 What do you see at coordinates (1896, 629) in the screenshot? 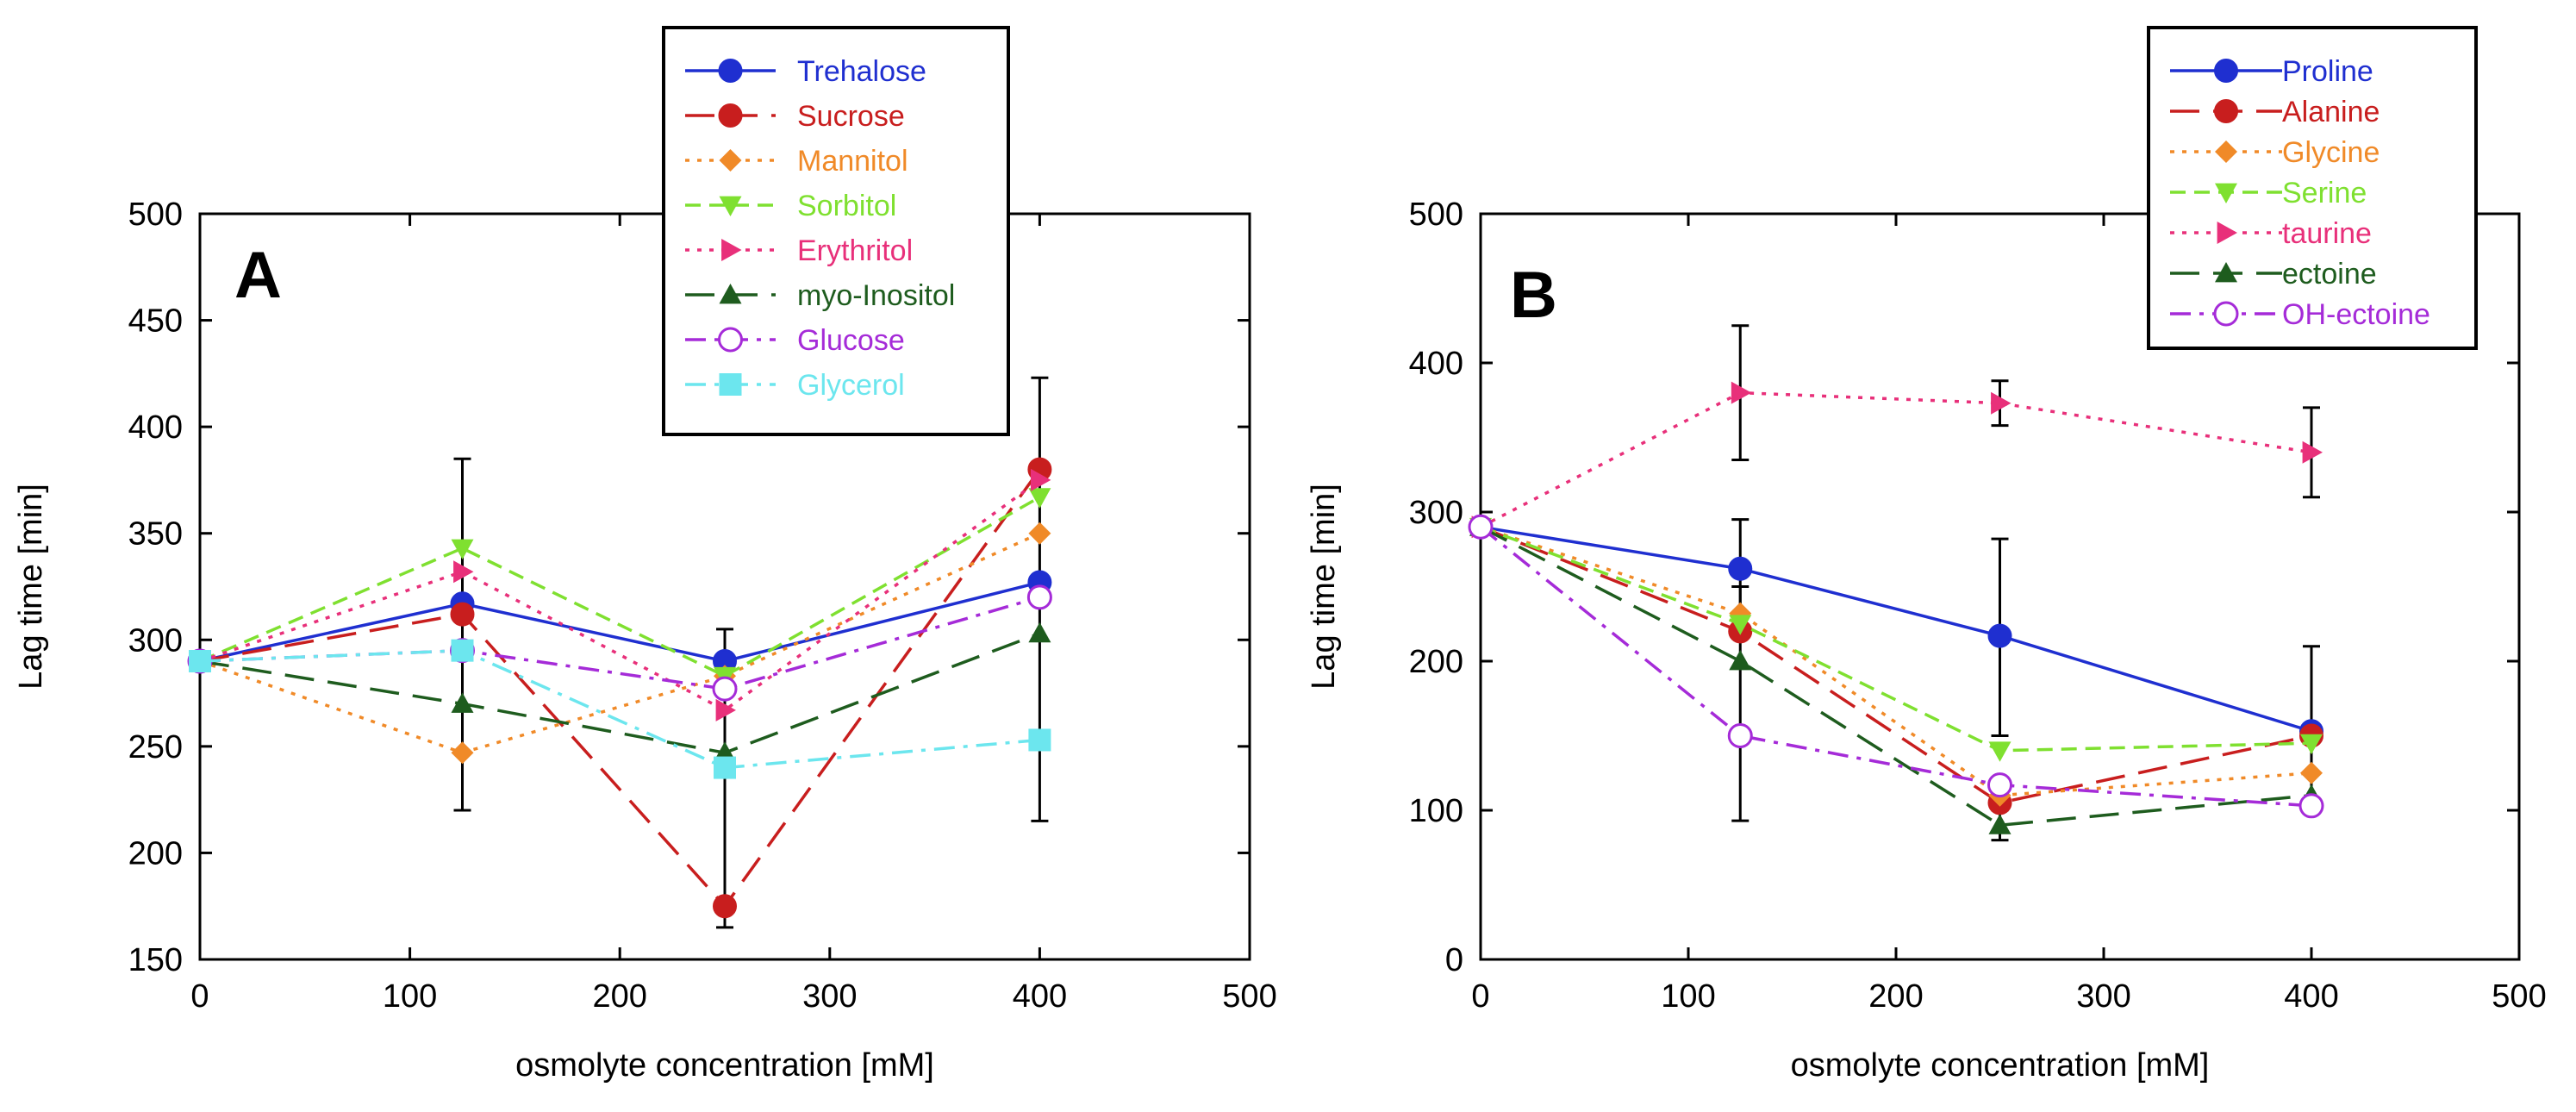
I see `panel-b-series-proline-line` at bounding box center [1896, 629].